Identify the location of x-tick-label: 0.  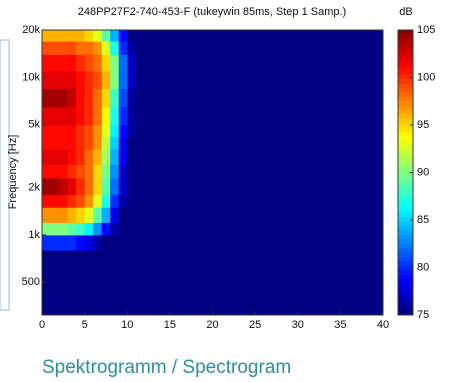
(42, 325).